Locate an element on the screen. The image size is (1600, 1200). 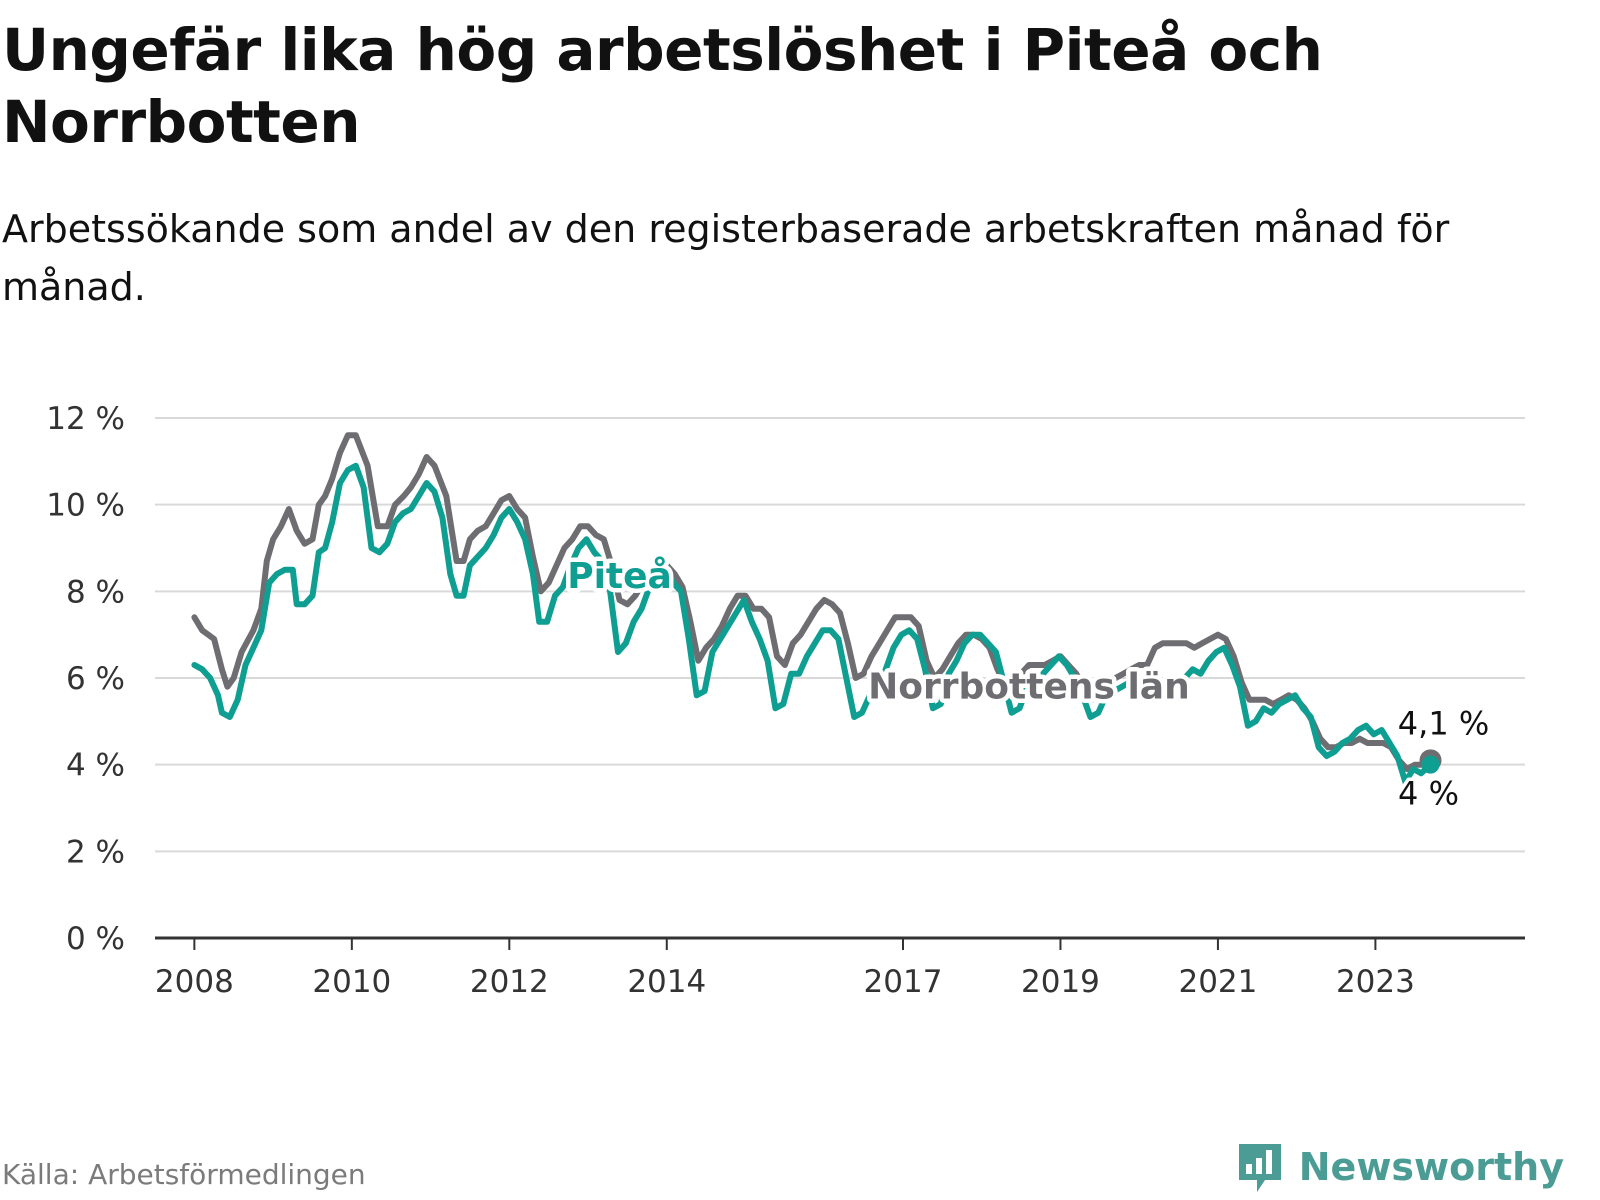
brand-logo: Newsworthy is located at coordinates (1399, 1167).